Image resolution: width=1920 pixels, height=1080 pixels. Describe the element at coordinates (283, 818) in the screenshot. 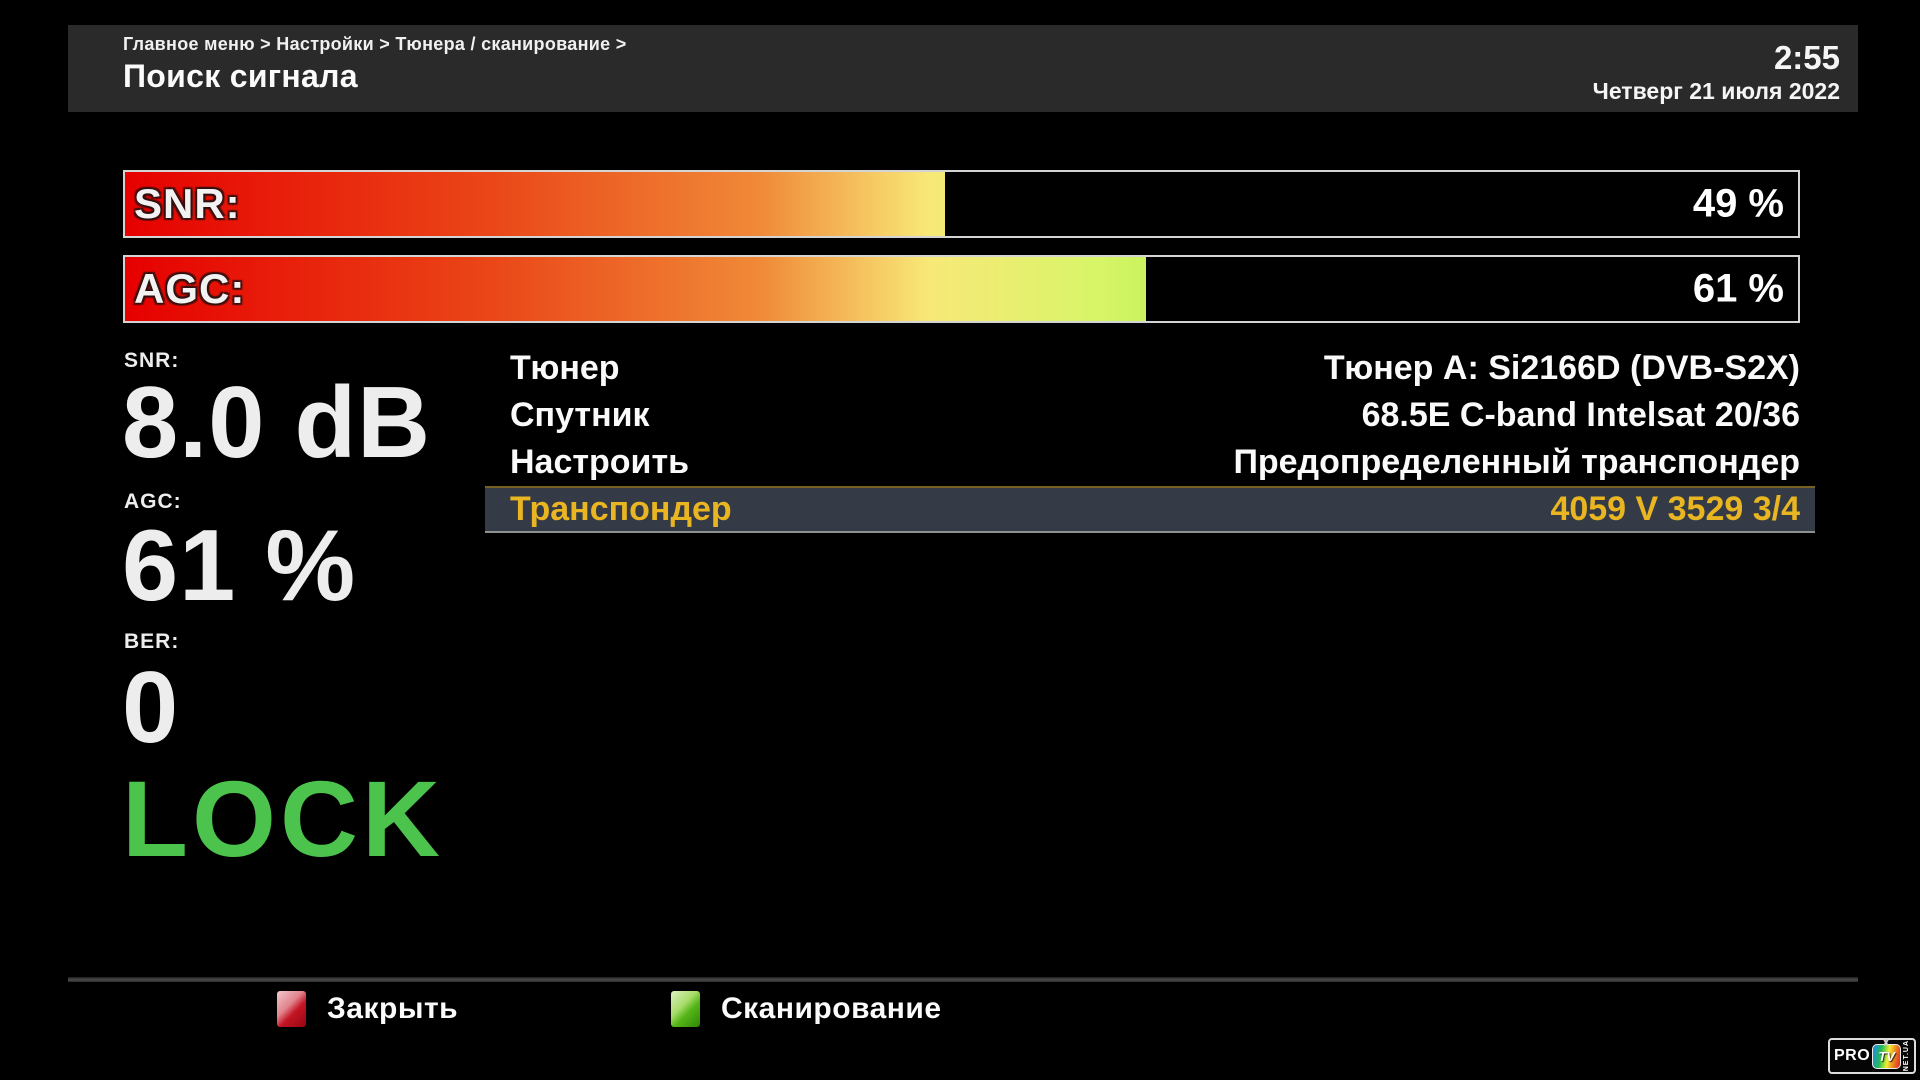

I see `lock-status: LOCK` at that location.